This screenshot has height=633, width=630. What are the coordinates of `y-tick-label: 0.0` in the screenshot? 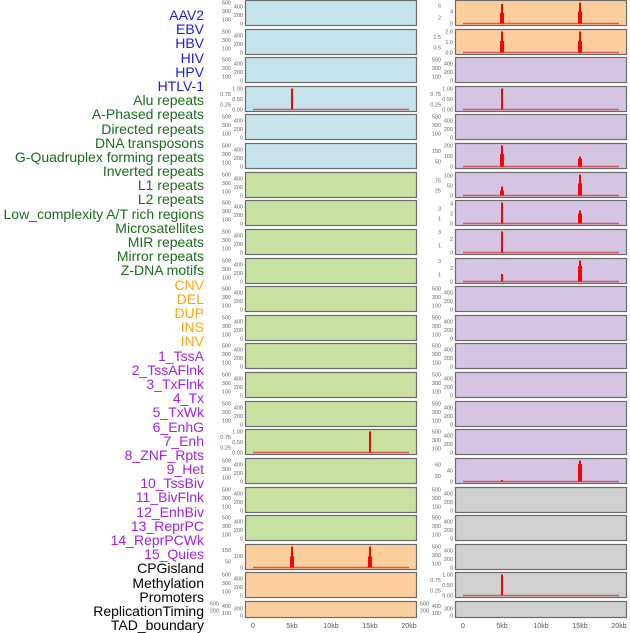 It's located at (449, 54).